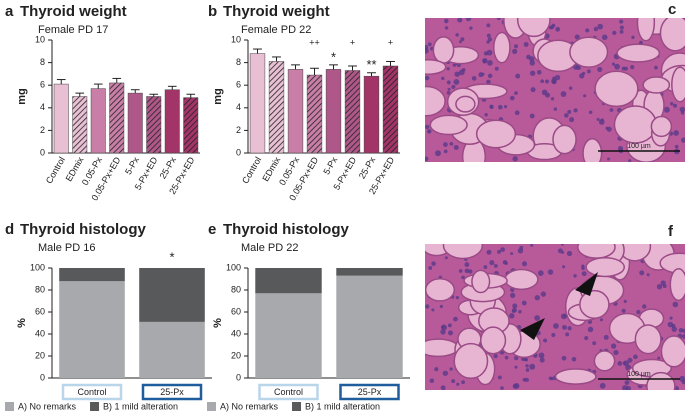  What do you see at coordinates (42, 377) in the screenshot?
I see `y-tick-label: 0` at bounding box center [42, 377].